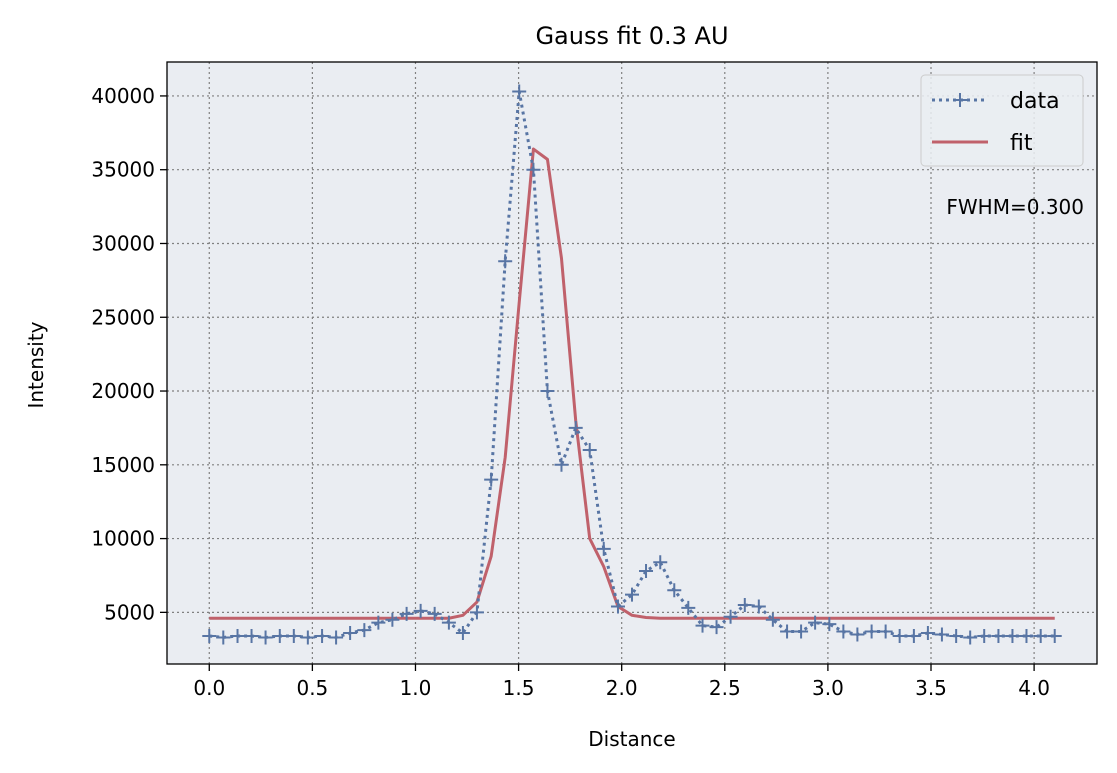  I want to click on x-tick-label: 0.5, so click(312, 688).